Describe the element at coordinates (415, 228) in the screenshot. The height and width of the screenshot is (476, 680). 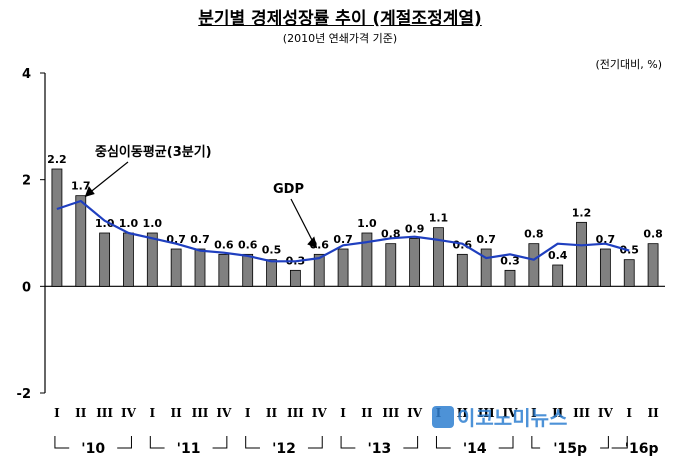
I see `data-label: 0.9` at that location.